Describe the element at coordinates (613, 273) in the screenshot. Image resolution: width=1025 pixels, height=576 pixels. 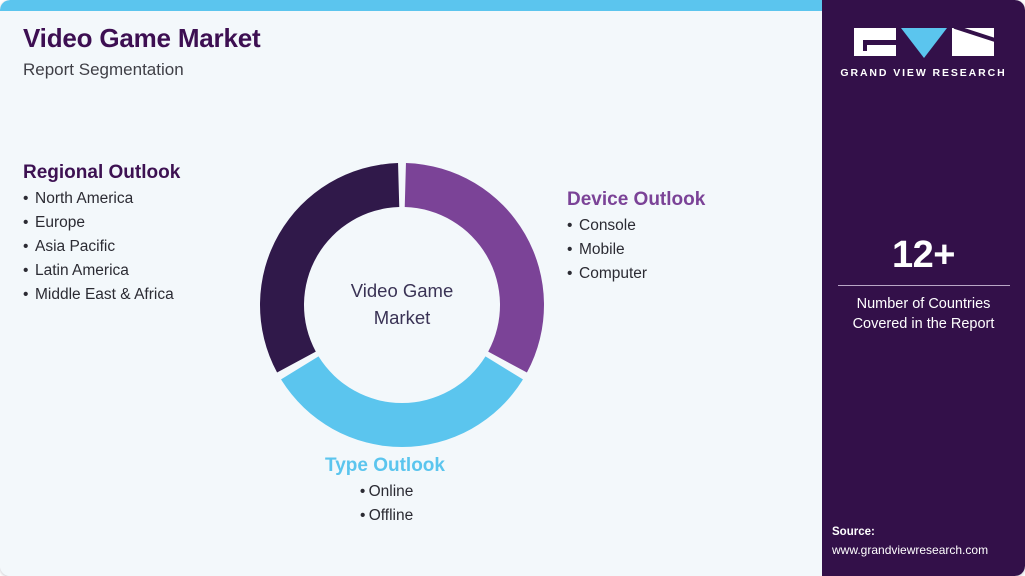
I see `list-item-label: Computer` at that location.